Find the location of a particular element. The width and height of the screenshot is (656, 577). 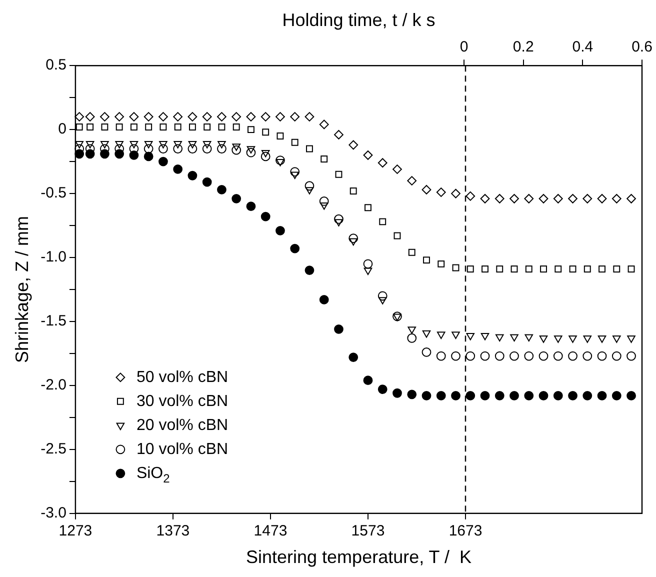

x-tick-label: 1673 is located at coordinates (465, 531).